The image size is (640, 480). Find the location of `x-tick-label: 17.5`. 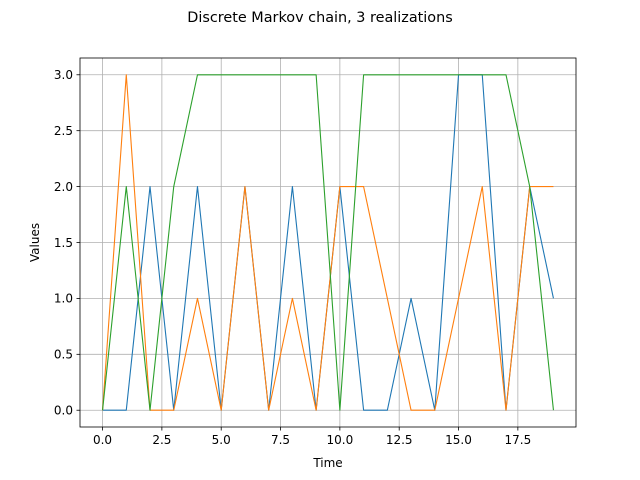

x-tick-label: 17.5 is located at coordinates (517, 440).